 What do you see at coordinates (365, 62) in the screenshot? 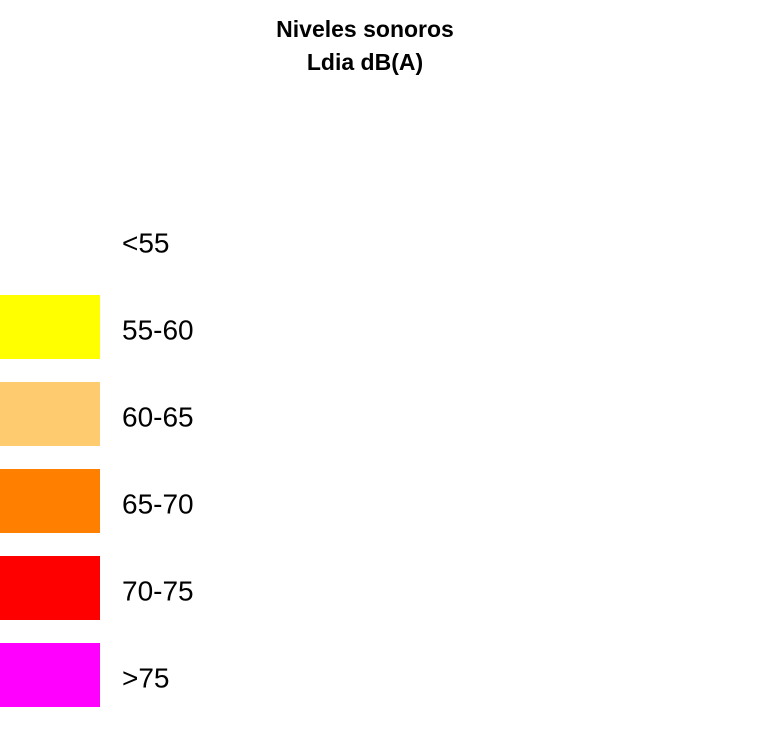
I see `legend-subtitle: Ldia dB(A)` at bounding box center [365, 62].